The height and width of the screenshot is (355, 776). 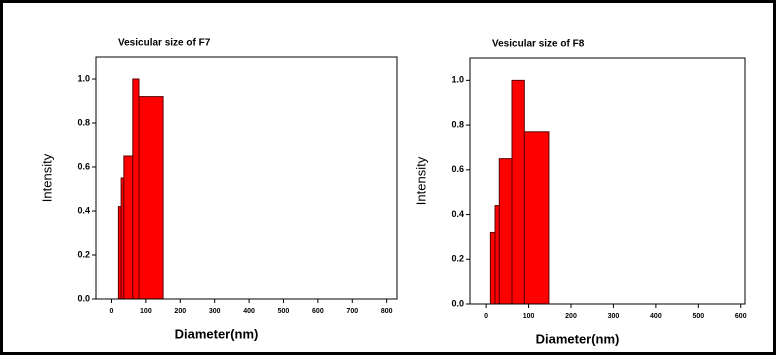 I want to click on x-tick-label: 800, so click(x=387, y=311).